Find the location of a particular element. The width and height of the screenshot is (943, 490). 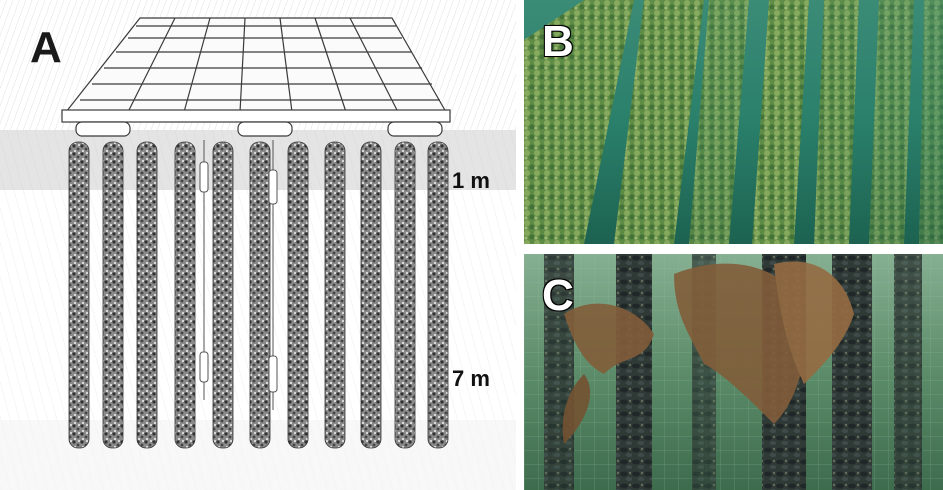

depth-label-1m: 1 m is located at coordinates (471, 180).